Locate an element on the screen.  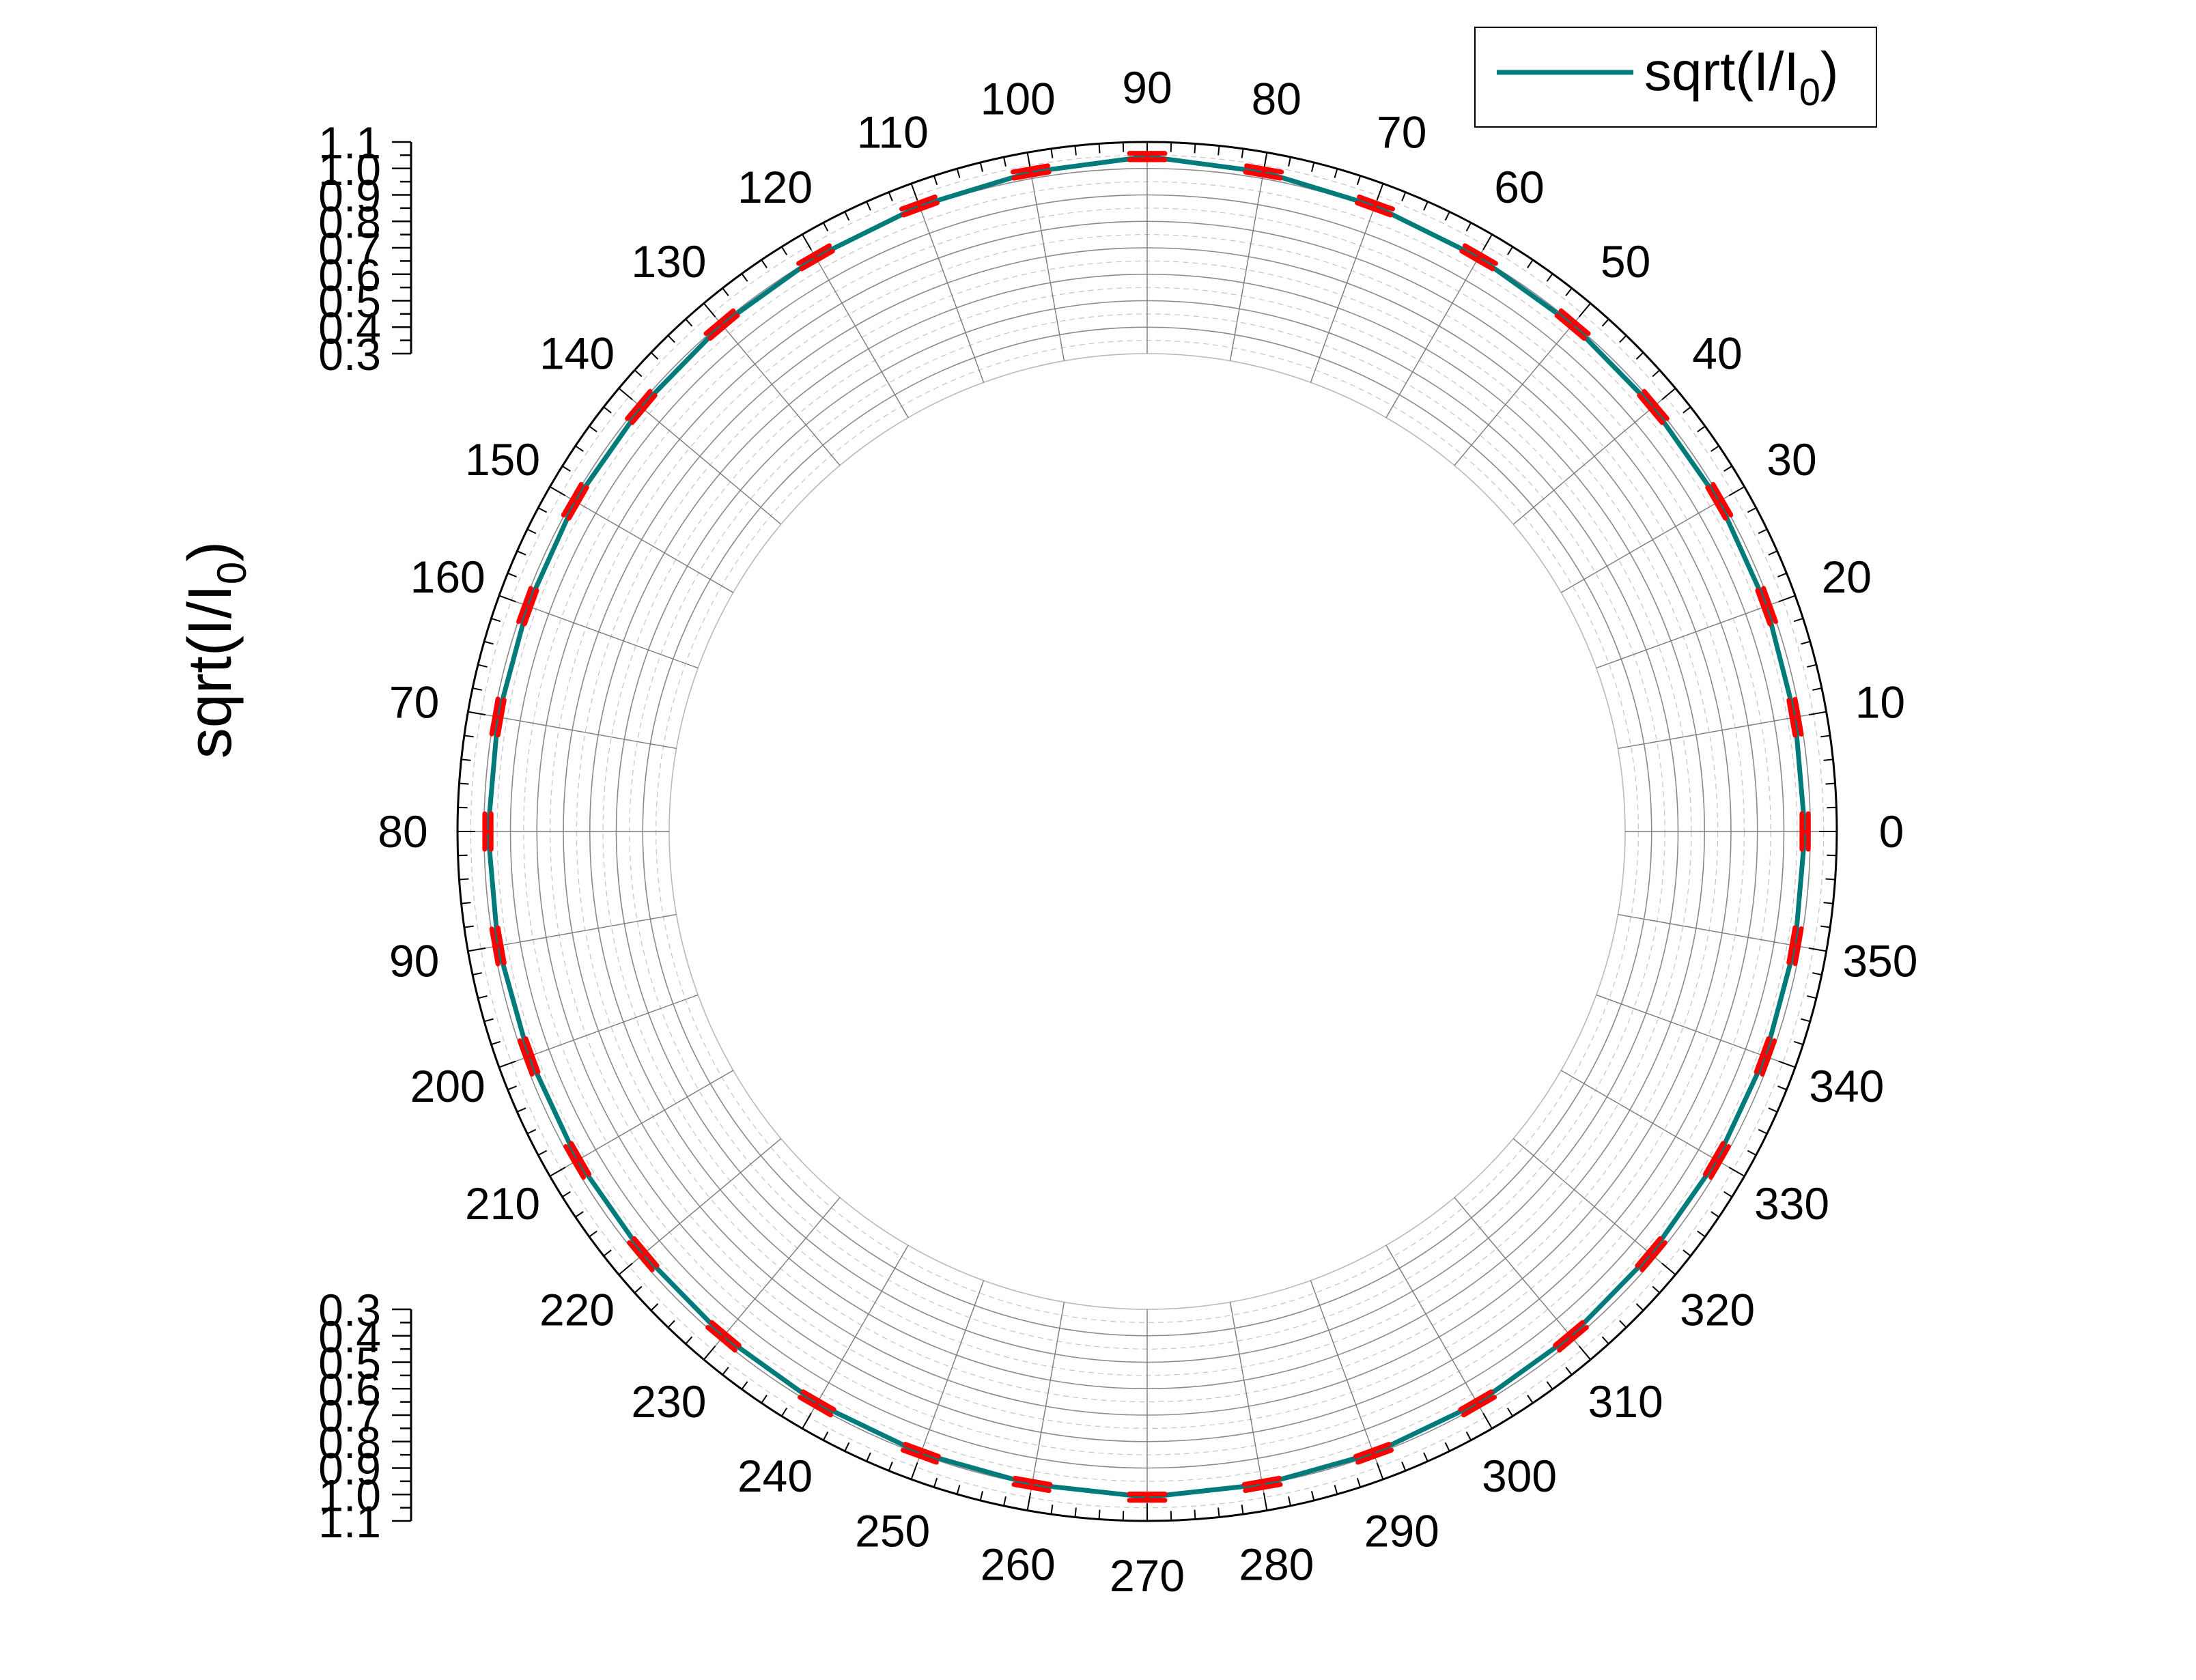
radial-axis-upper: 1.11.00.90.80.70.60.50.40.3 is located at coordinates (365, 248).